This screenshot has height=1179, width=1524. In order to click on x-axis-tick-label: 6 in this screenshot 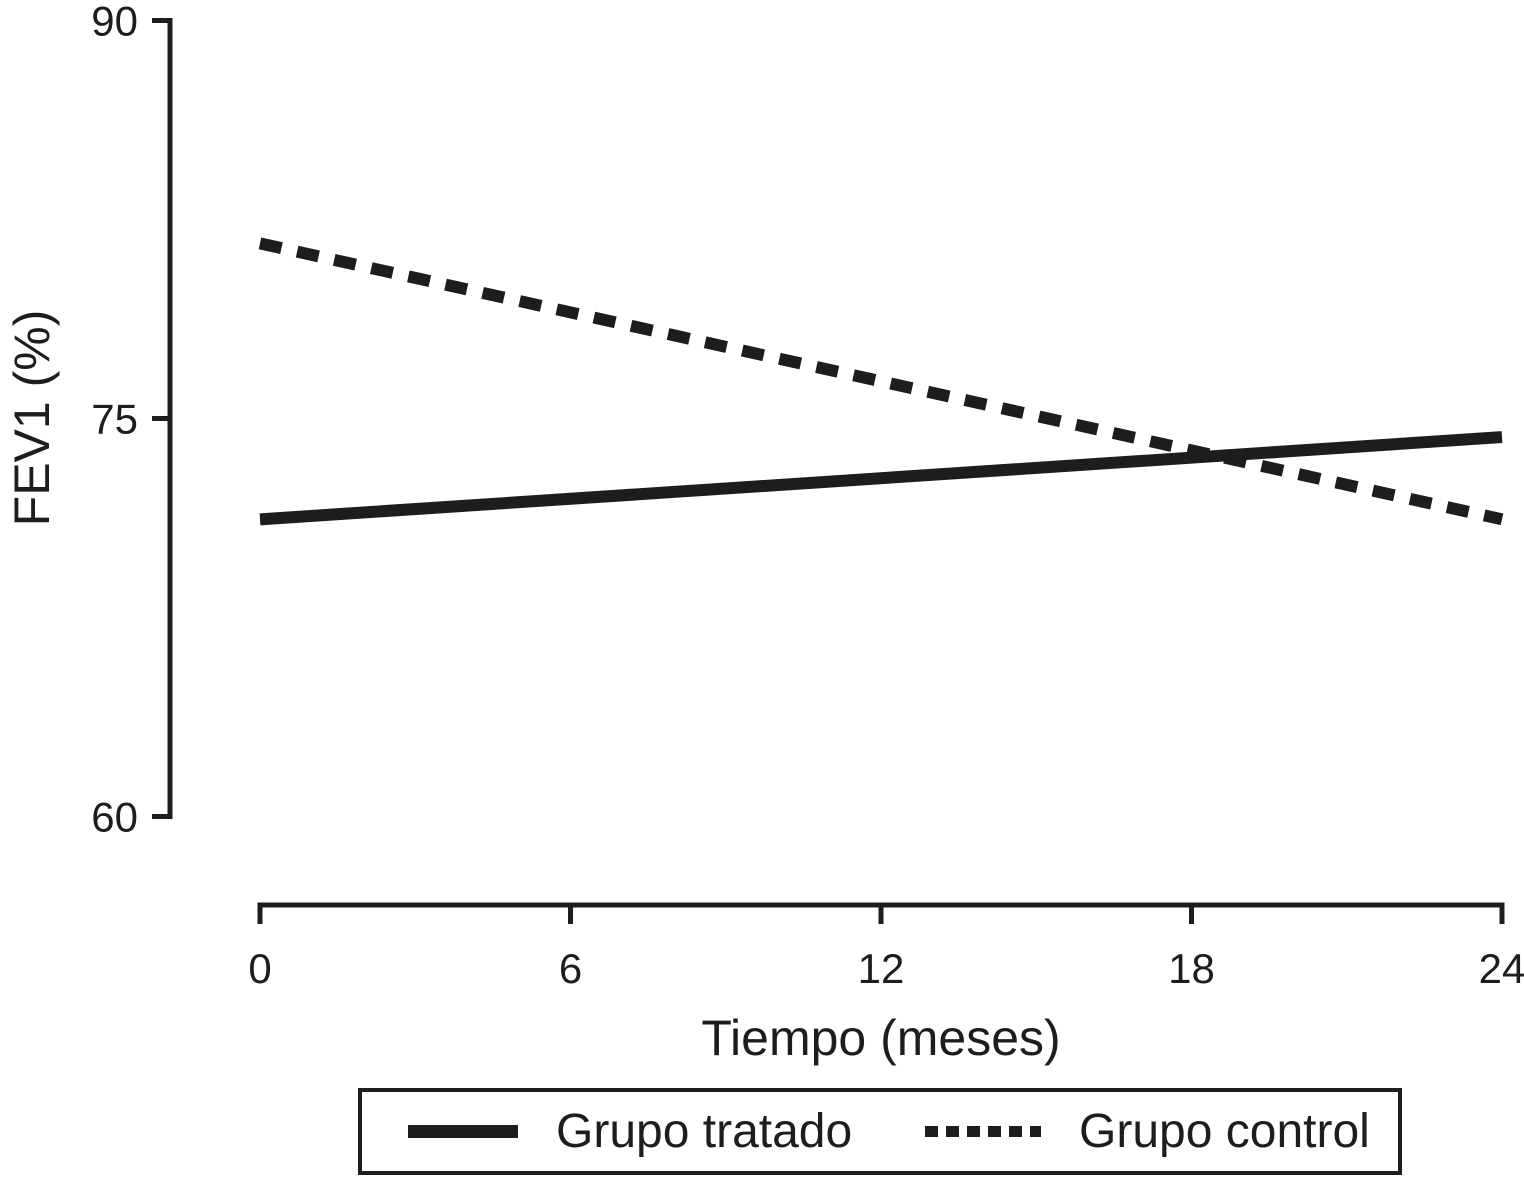, I will do `click(570, 968)`.